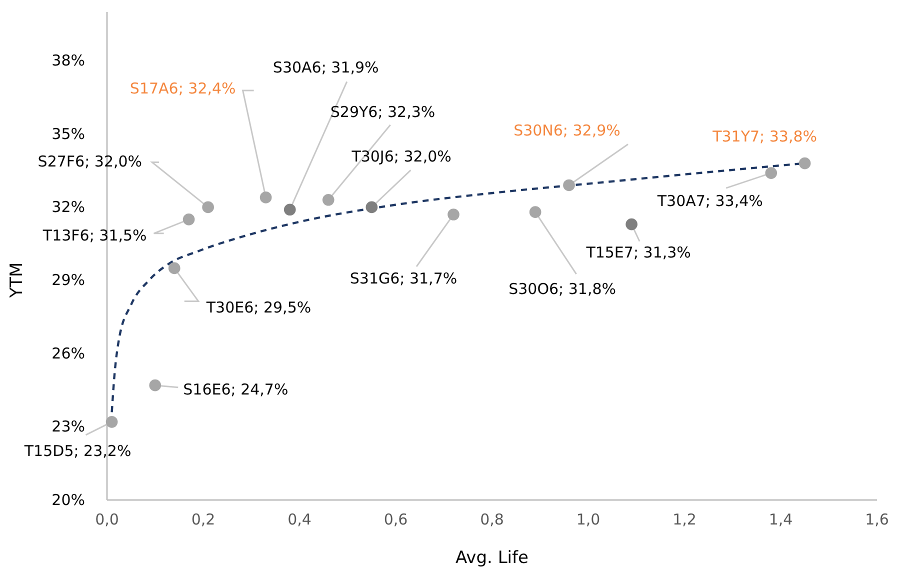 The height and width of the screenshot is (568, 913). Describe the element at coordinates (383, 111) in the screenshot. I see `annotation: S29Y6; 32,3%` at that location.